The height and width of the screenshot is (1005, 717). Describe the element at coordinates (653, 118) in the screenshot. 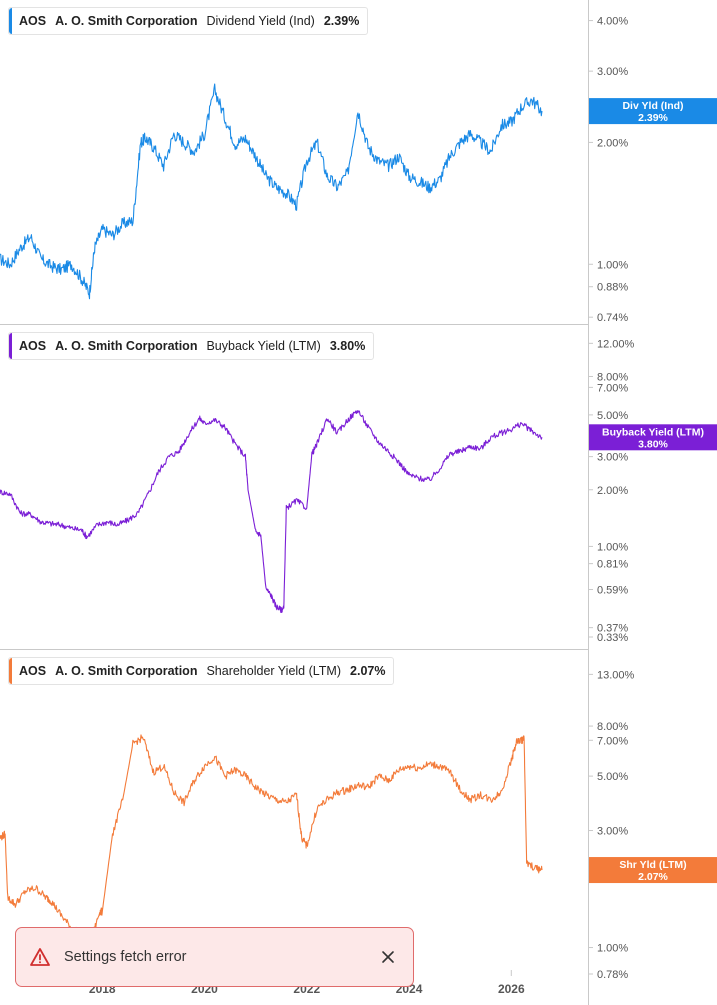

I see `badge-value: 2.39%` at that location.